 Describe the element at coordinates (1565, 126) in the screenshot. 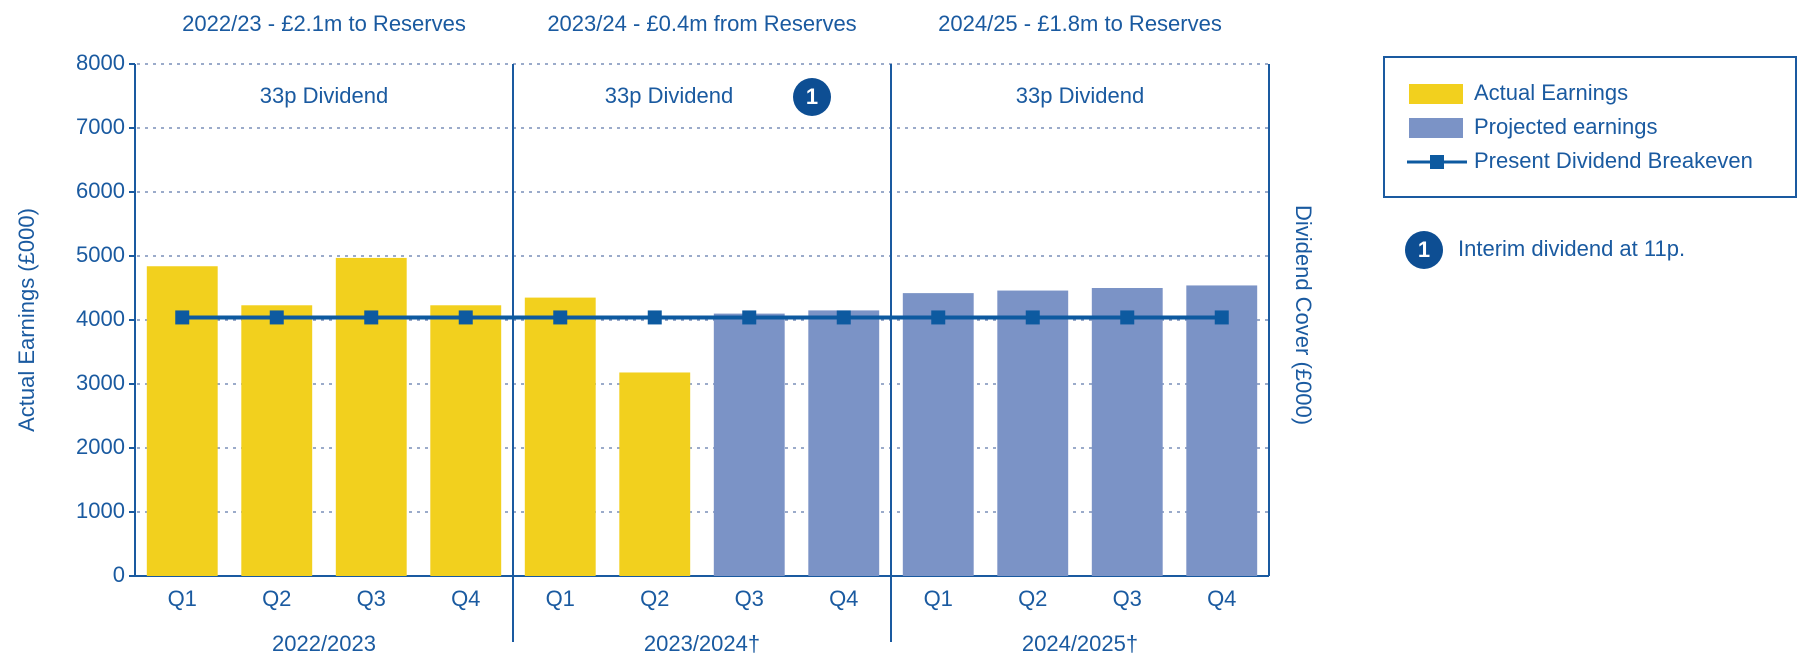

I see `legend-label: Projected earnings` at that location.